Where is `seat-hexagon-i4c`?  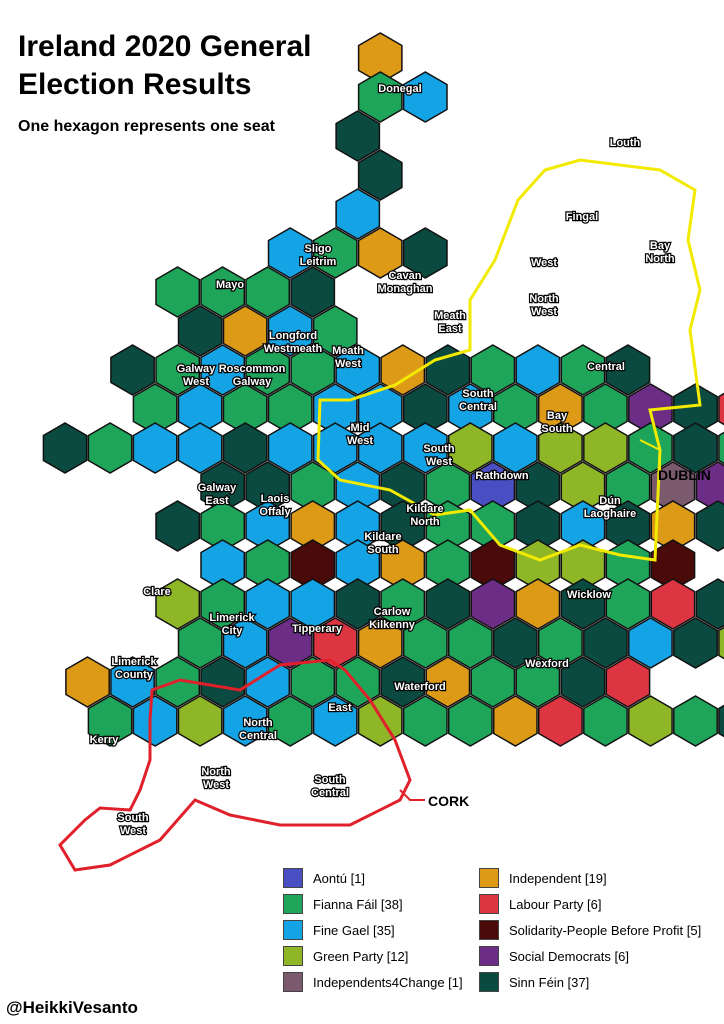 seat-hexagon-i4c is located at coordinates (673, 487).